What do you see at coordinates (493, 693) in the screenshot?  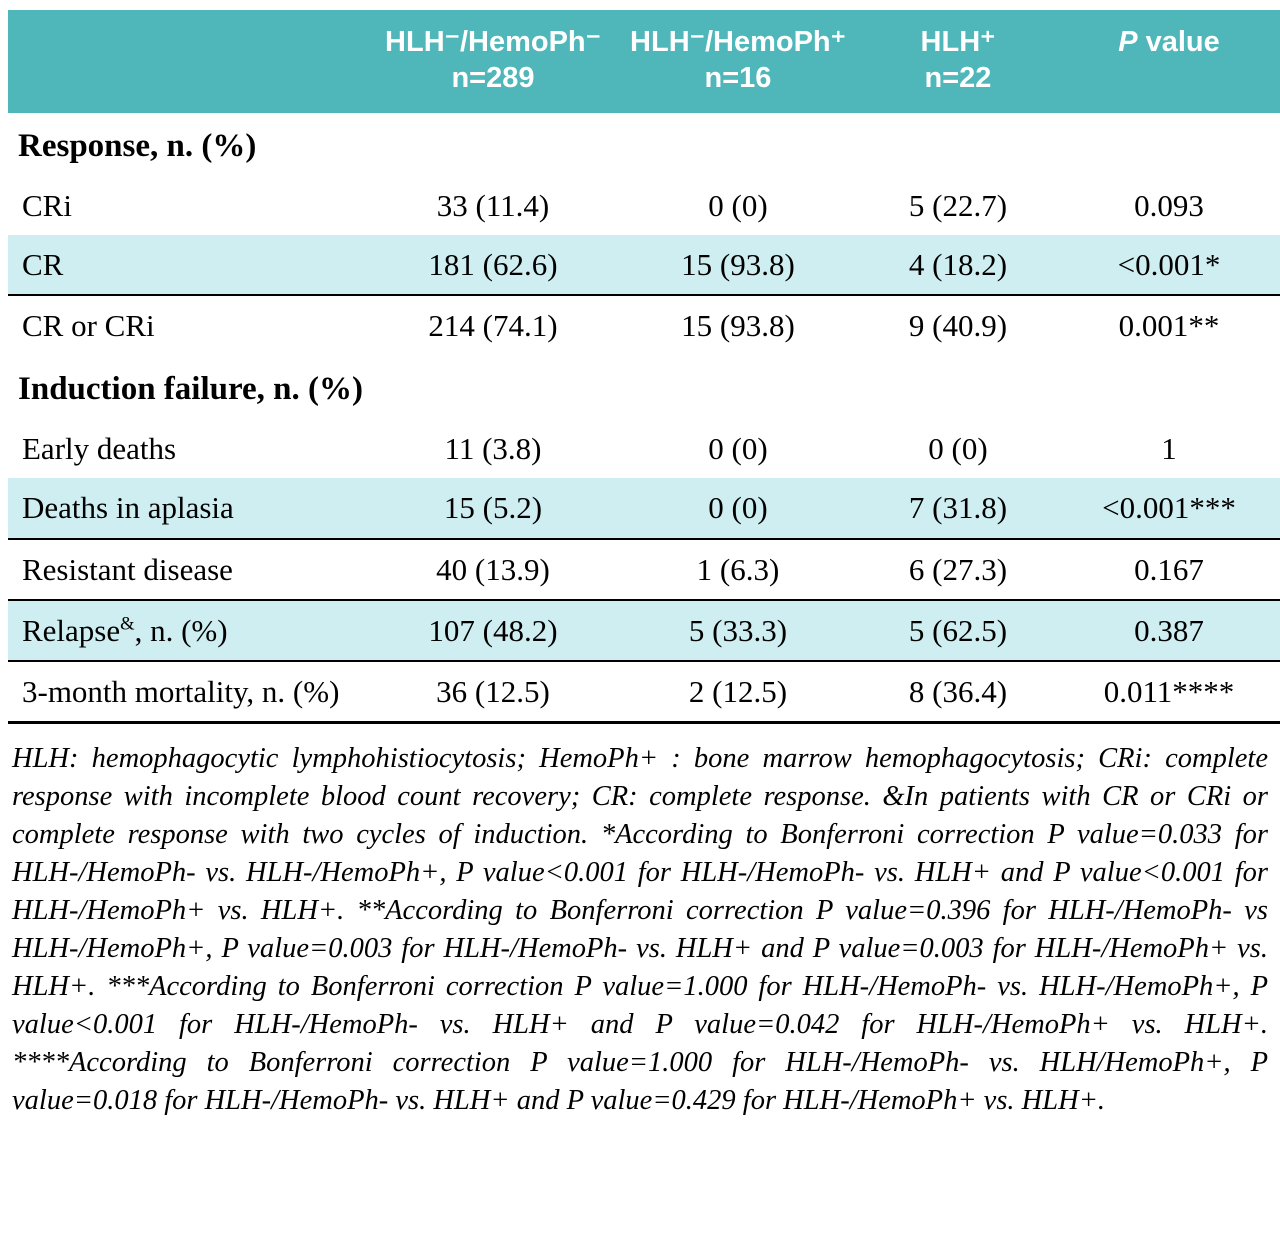 I see `cell-value: 36 (12.5)` at bounding box center [493, 693].